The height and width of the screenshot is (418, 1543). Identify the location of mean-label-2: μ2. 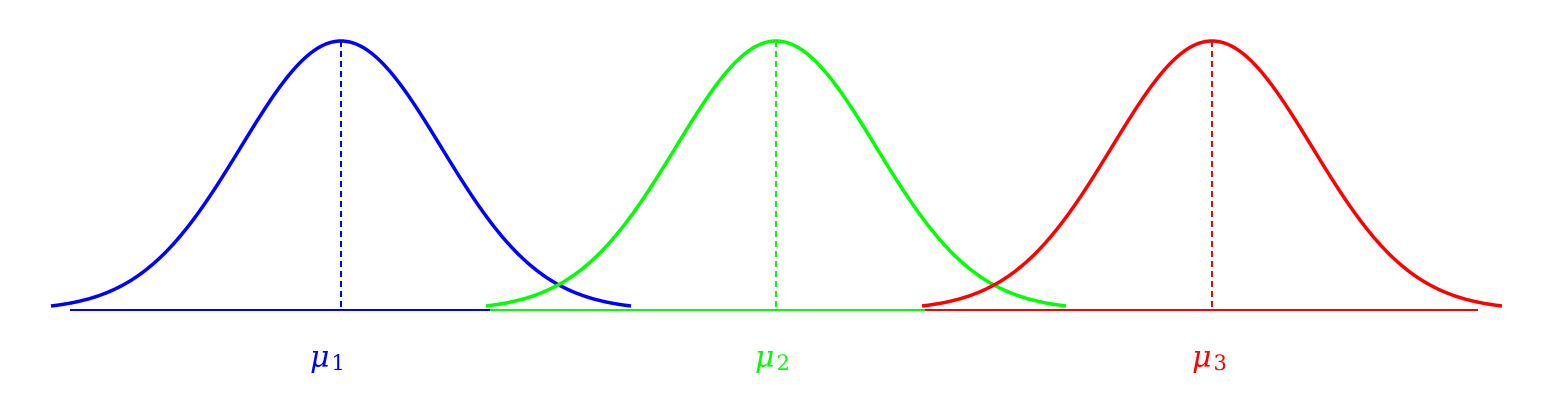
(772, 357).